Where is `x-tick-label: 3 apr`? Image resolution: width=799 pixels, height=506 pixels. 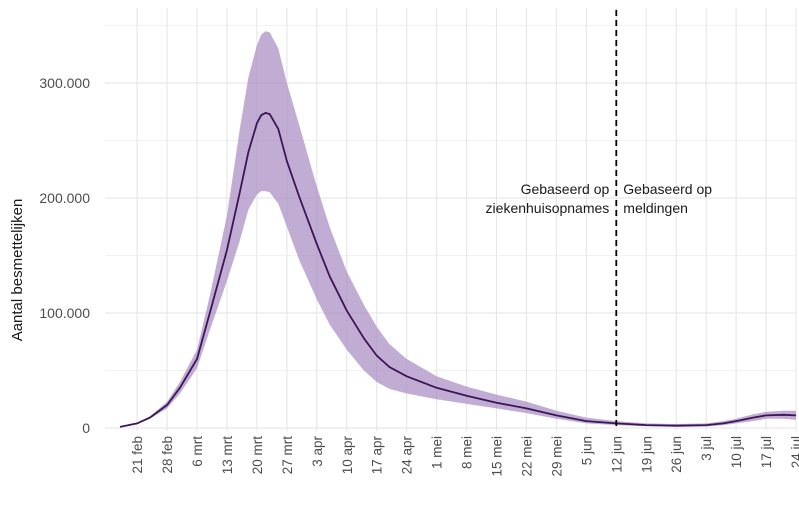 x-tick-label: 3 apr is located at coordinates (317, 451).